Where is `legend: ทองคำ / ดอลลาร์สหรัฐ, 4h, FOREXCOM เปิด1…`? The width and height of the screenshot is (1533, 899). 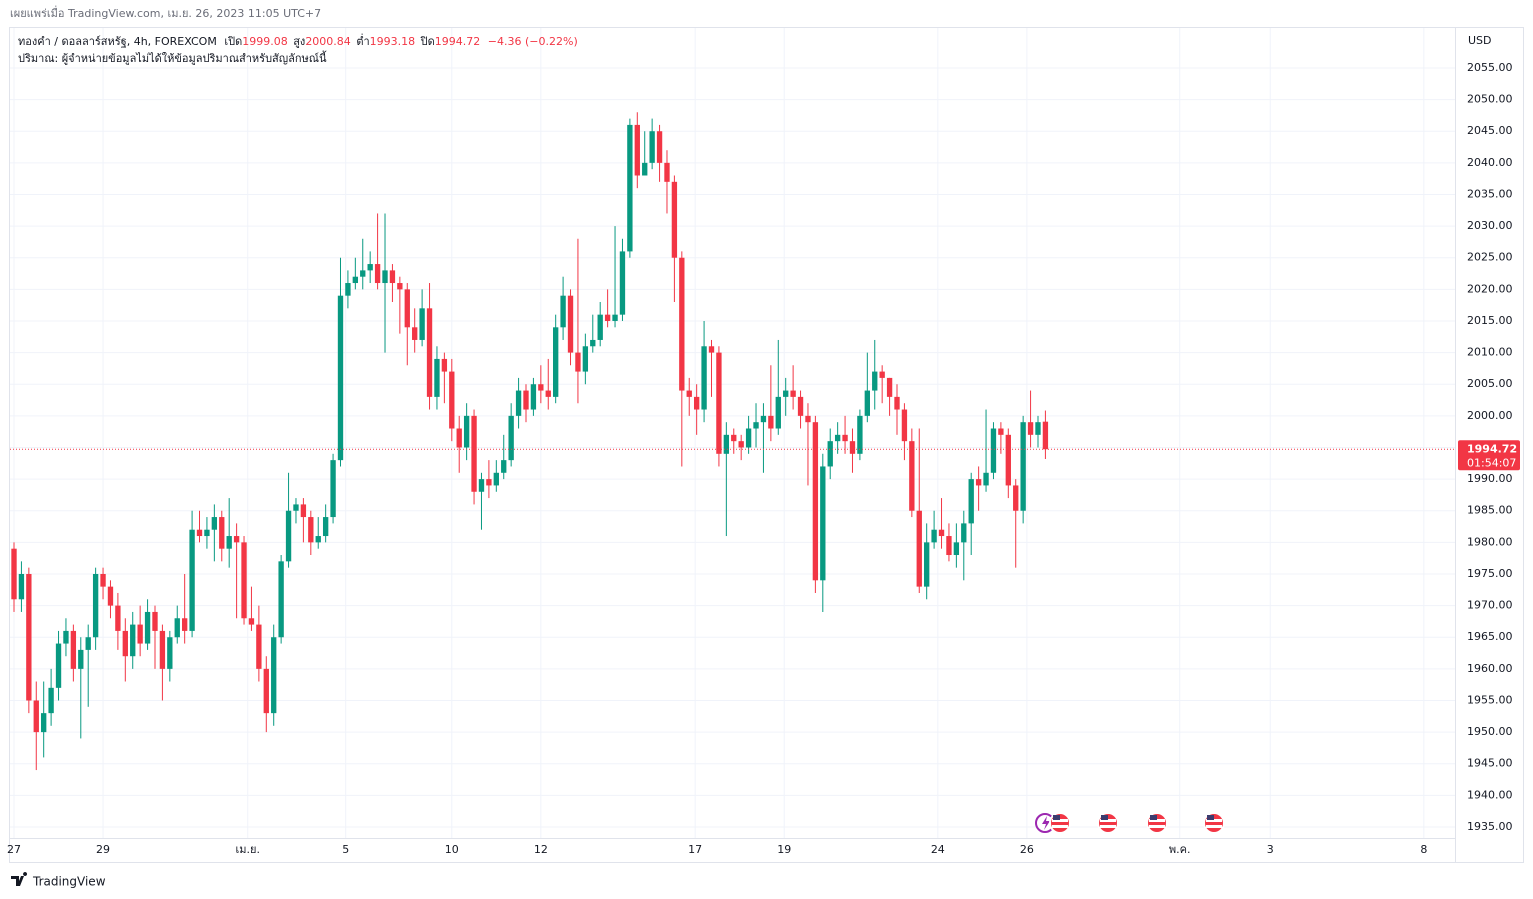
legend: ทองคำ / ดอลลาร์สหรัฐ, 4h, FOREXCOM เปิด1… is located at coordinates (298, 40).